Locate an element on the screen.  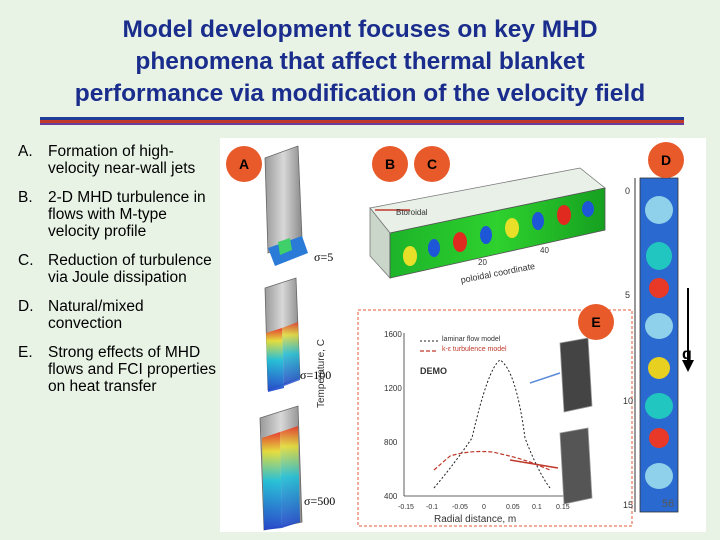
laminar-curve is located at coordinates (492, 424).